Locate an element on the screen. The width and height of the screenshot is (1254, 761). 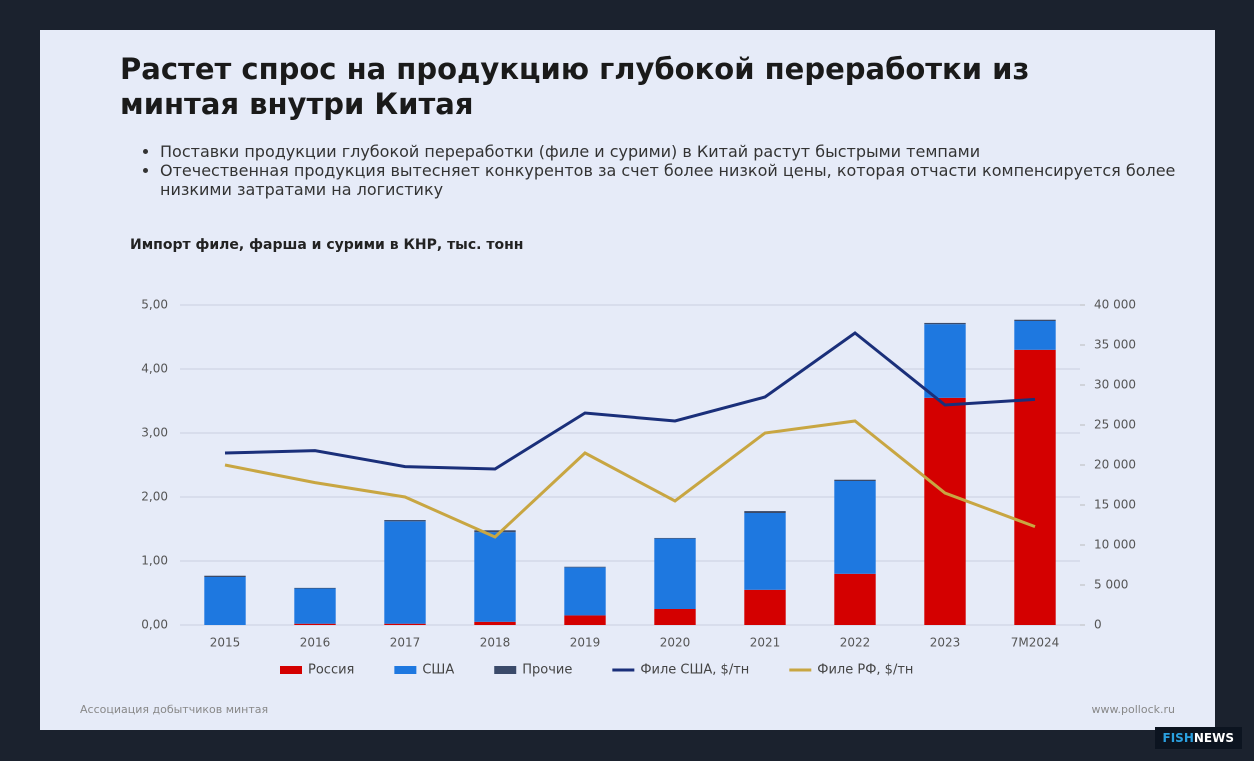
badge: FISHNEWS is located at coordinates (1198, 738).